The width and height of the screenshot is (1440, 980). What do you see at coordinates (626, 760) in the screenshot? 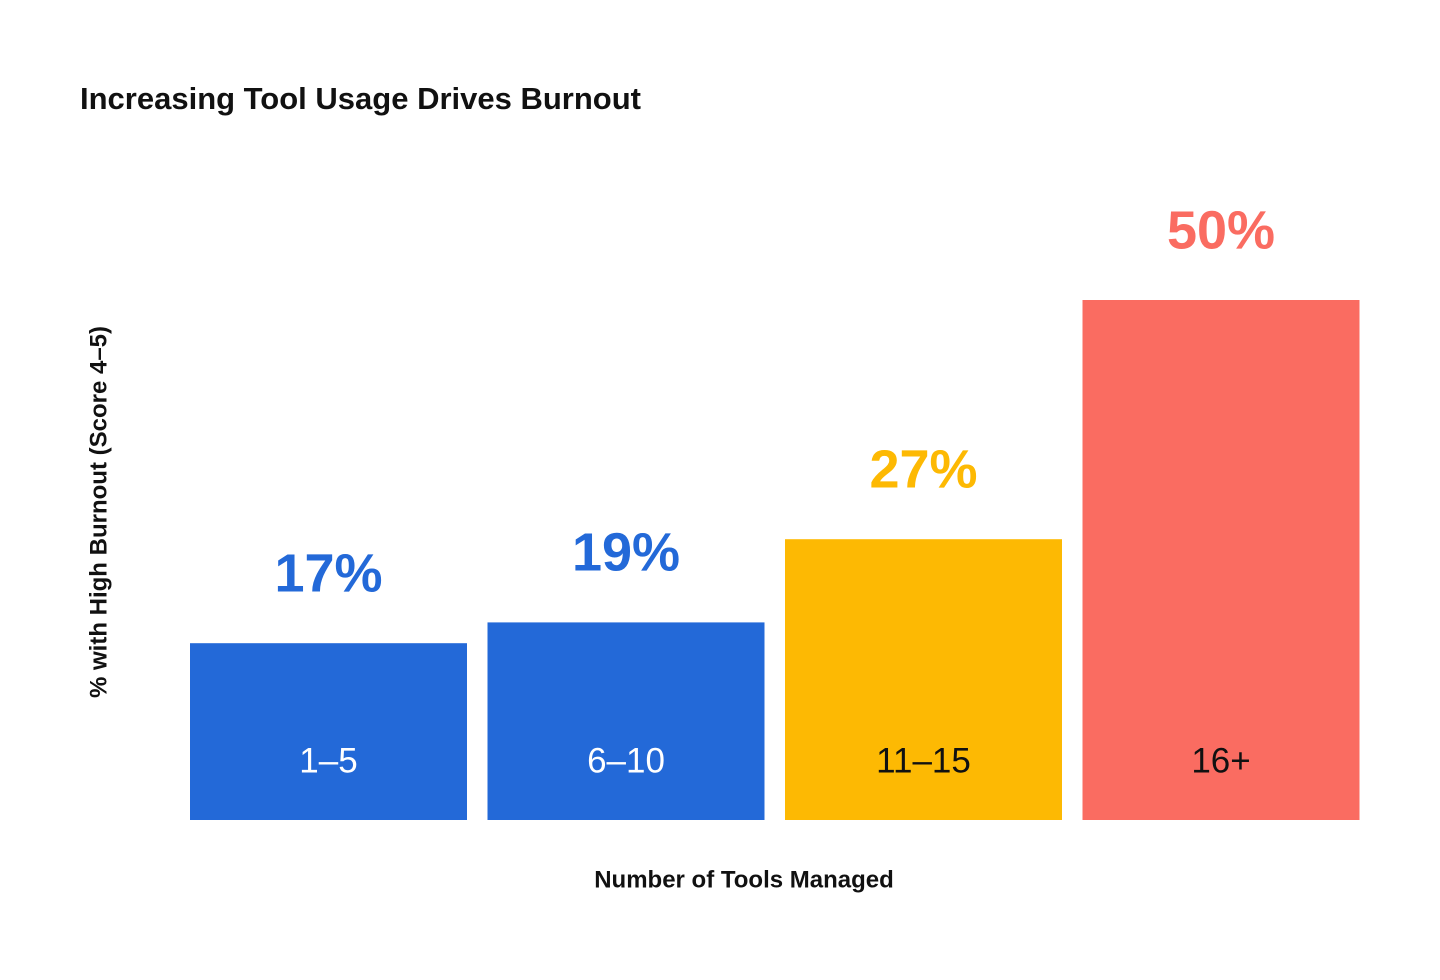
I see `category-label: 6–10` at bounding box center [626, 760].